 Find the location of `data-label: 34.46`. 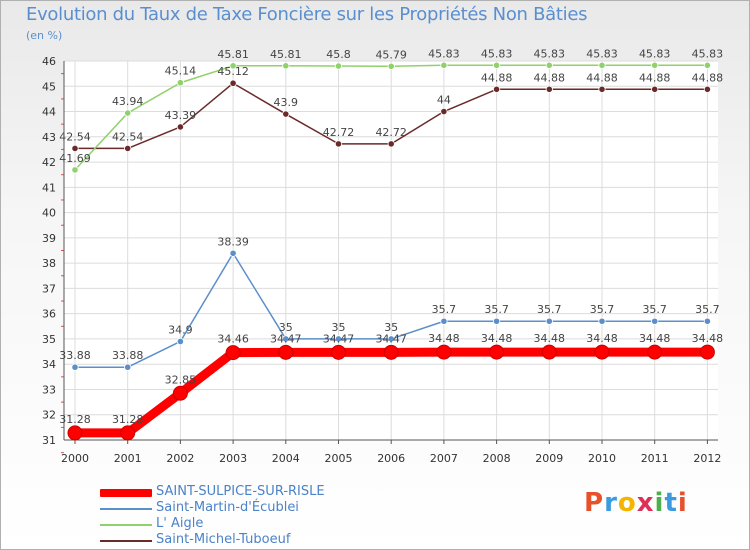

data-label: 34.46 is located at coordinates (233, 339).